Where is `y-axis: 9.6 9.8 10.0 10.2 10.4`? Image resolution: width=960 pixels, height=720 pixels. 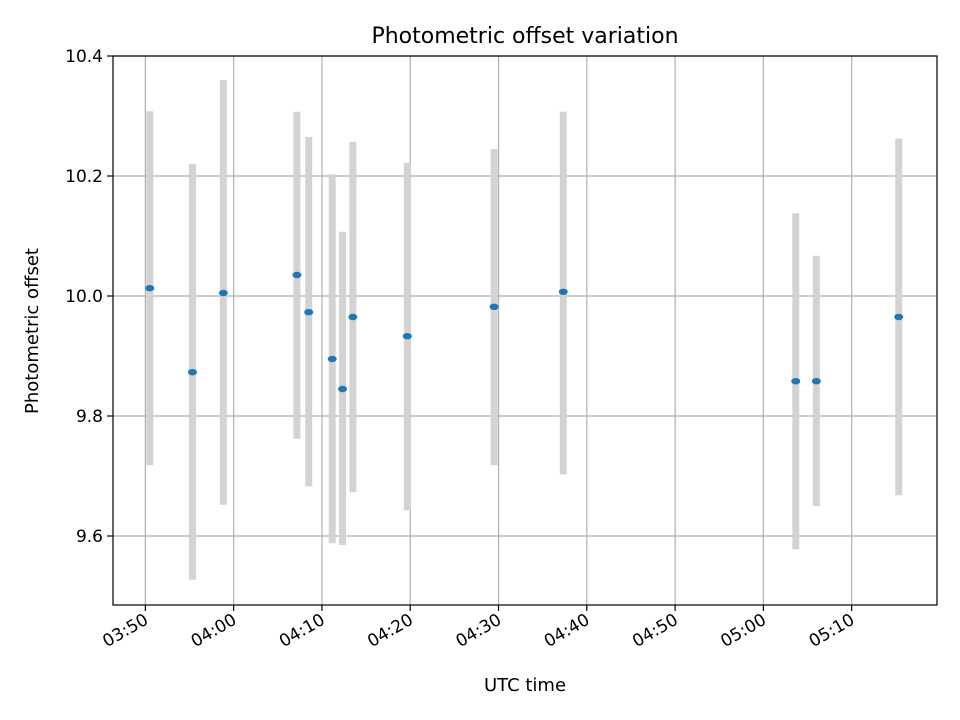 y-axis: 9.6 9.8 10.0 10.2 10.4 is located at coordinates (89, 297).